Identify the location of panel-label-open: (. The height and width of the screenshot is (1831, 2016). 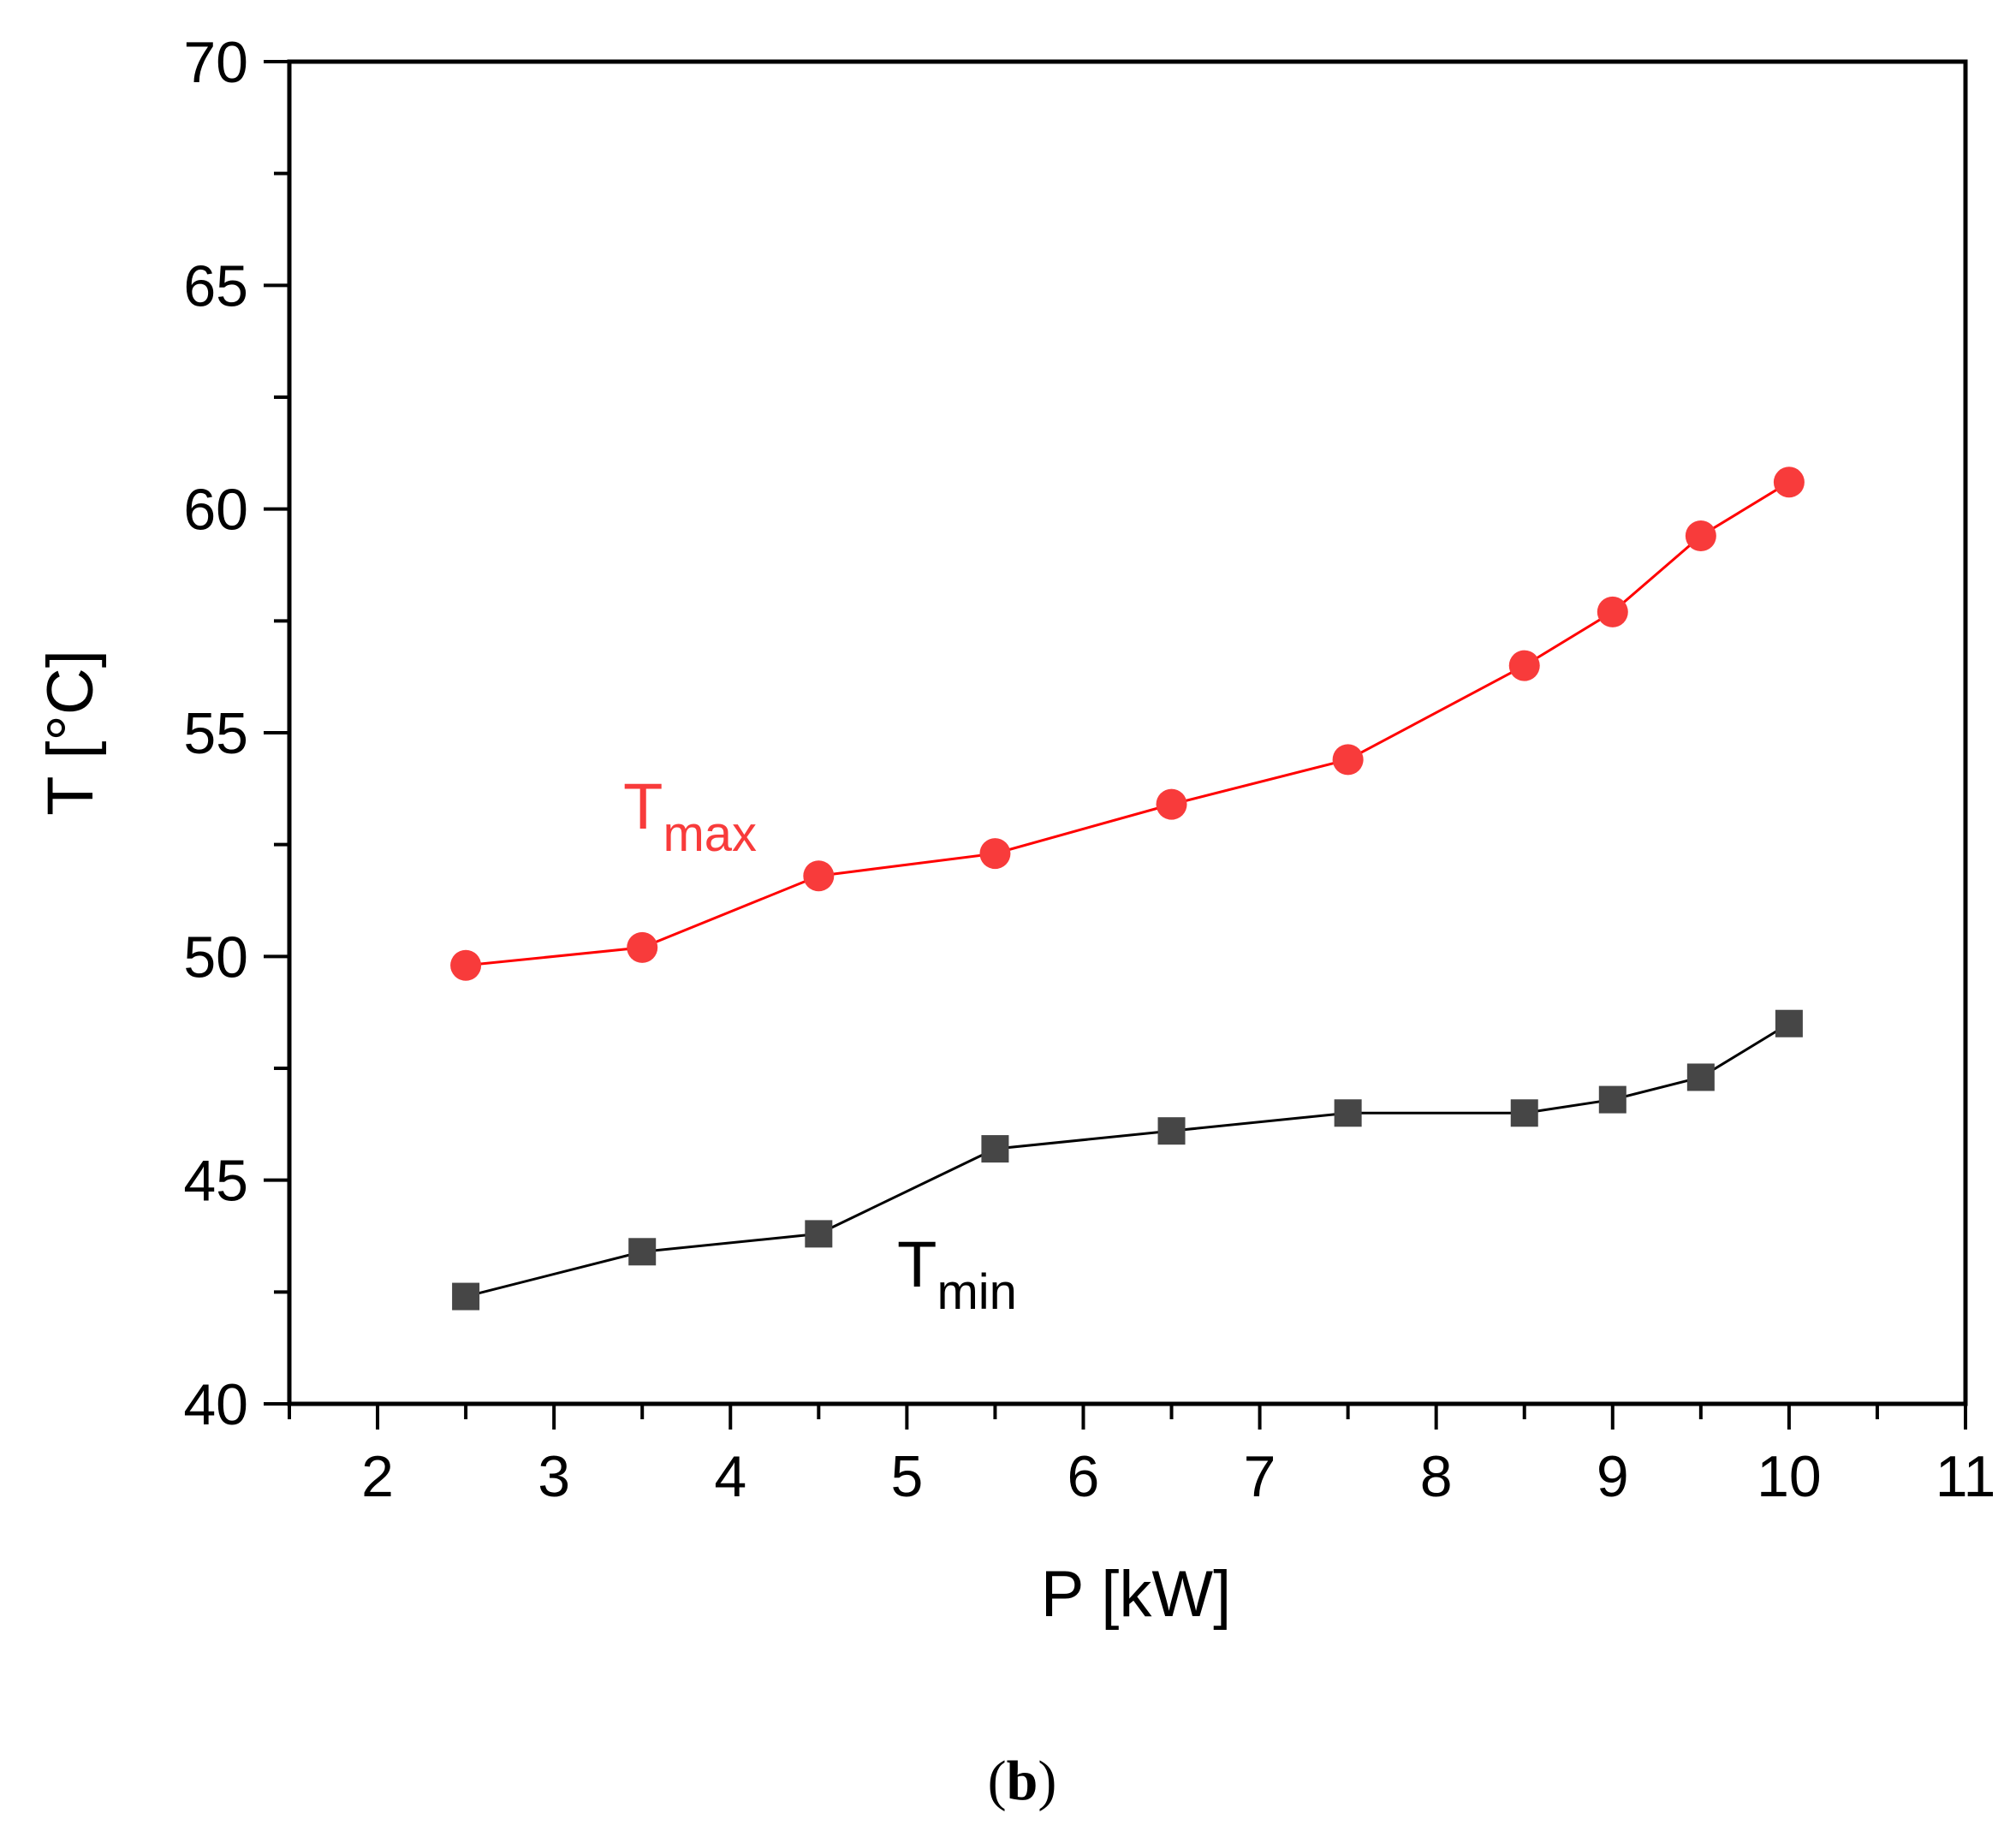
(997, 1781).